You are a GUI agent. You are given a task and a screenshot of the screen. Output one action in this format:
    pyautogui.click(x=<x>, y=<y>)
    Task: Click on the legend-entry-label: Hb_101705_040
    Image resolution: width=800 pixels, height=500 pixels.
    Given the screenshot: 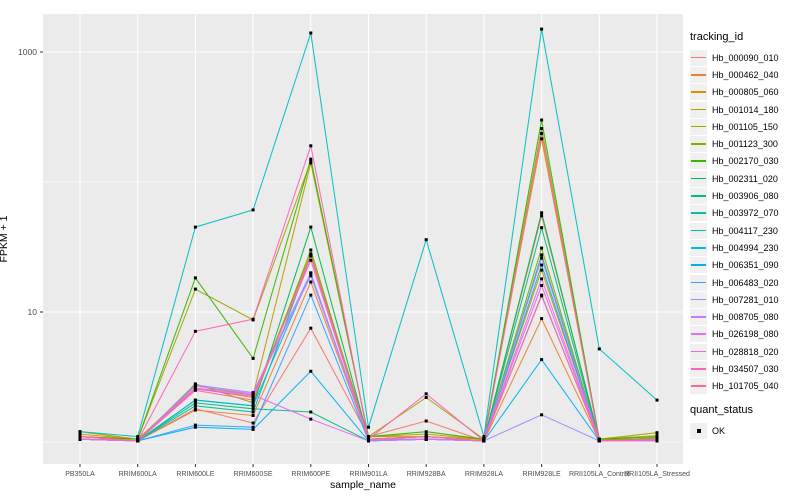 What is the action you would take?
    pyautogui.click(x=745, y=386)
    